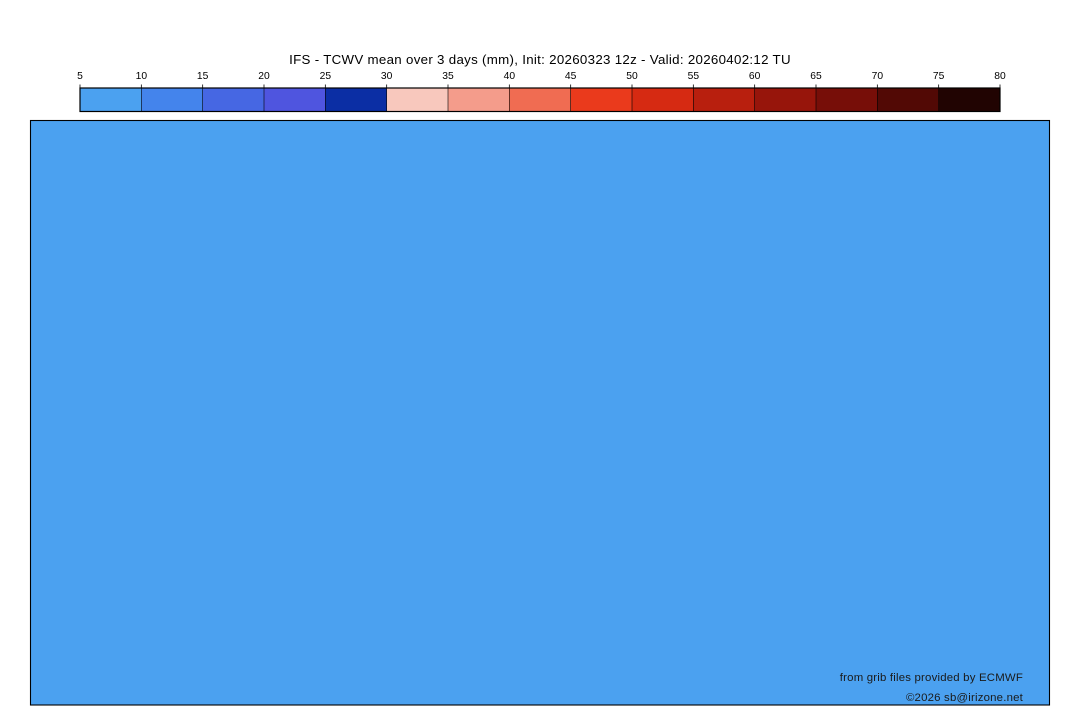 The image size is (1080, 718). What do you see at coordinates (203, 76) in the screenshot?
I see `svg-text: 15` at bounding box center [203, 76].